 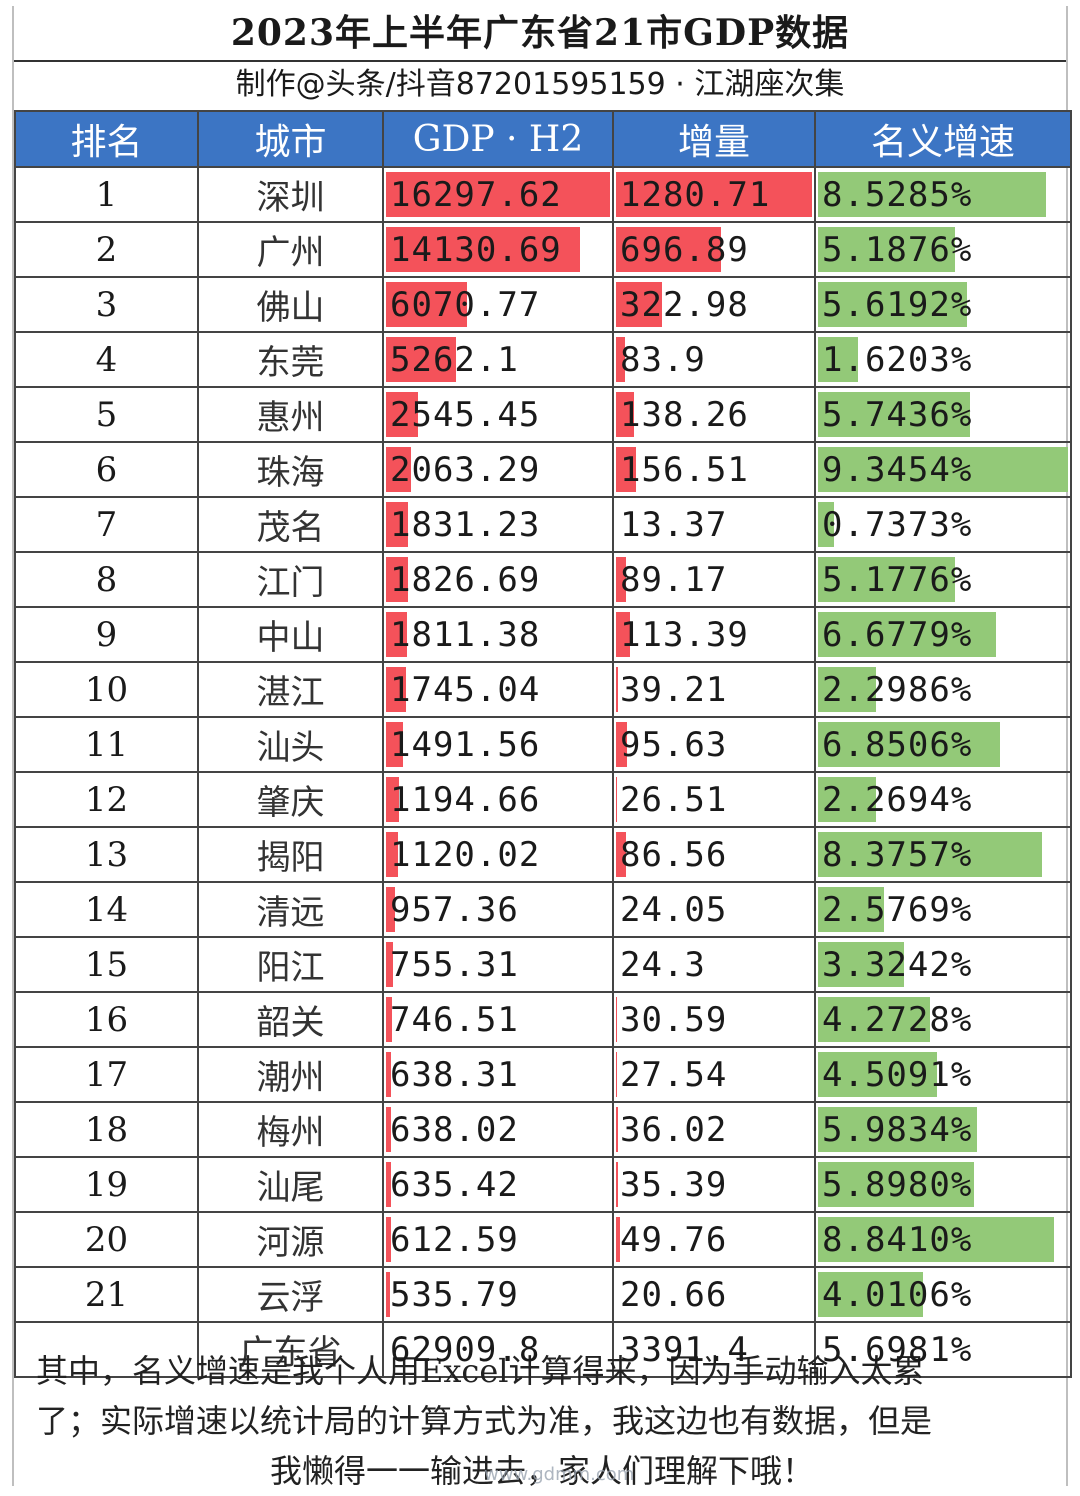 What do you see at coordinates (714, 964) in the screenshot?
I see `increase-cell: 24.3` at bounding box center [714, 964].